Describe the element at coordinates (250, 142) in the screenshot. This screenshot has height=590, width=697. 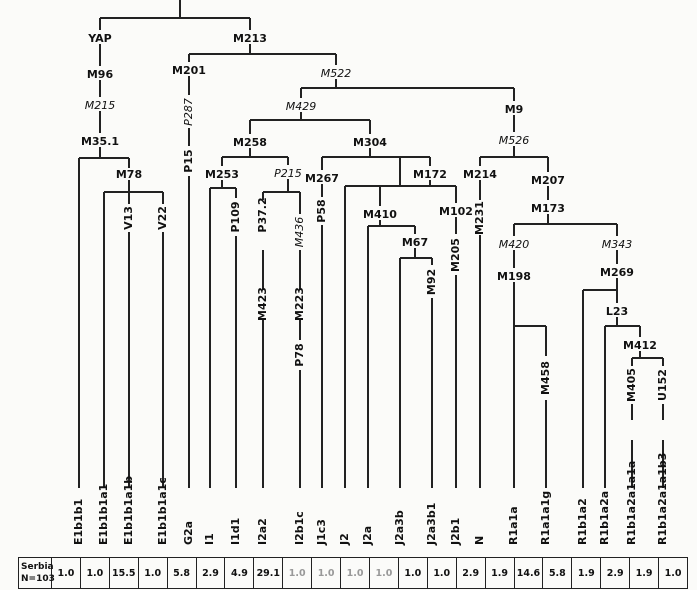
I see `mutation-label: M258` at that location.